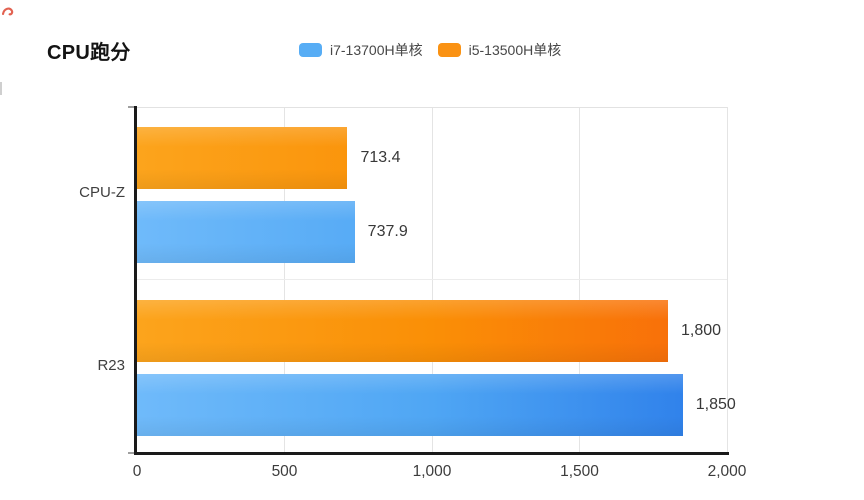 The width and height of the screenshot is (864, 500). Describe the element at coordinates (246, 232) in the screenshot. I see `bar-cpuz-i713700h` at that location.